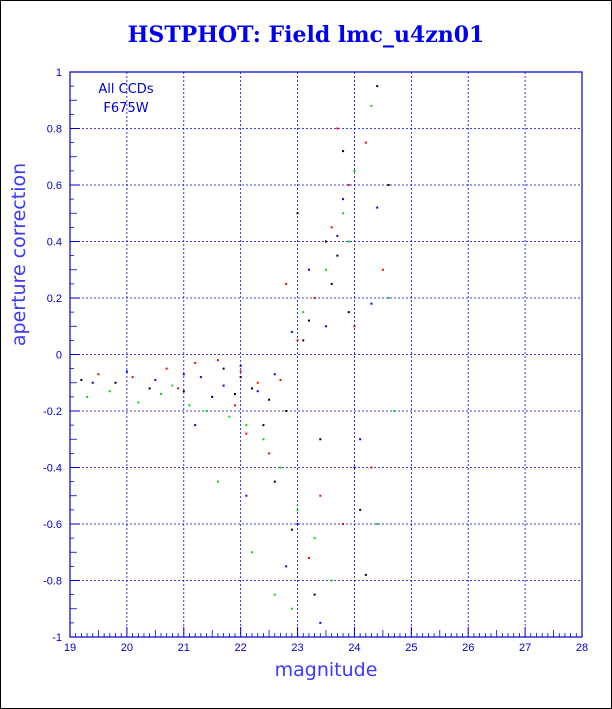 The width and height of the screenshot is (612, 709). I want to click on x-tick-label: 28, so click(582, 648).